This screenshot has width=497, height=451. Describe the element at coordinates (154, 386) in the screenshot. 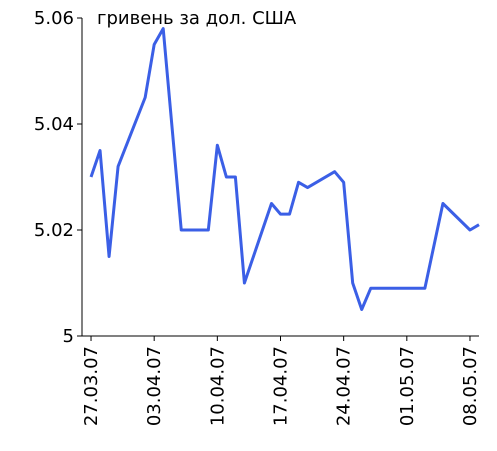

I see `x-tick-label: 03.04.07` at that location.